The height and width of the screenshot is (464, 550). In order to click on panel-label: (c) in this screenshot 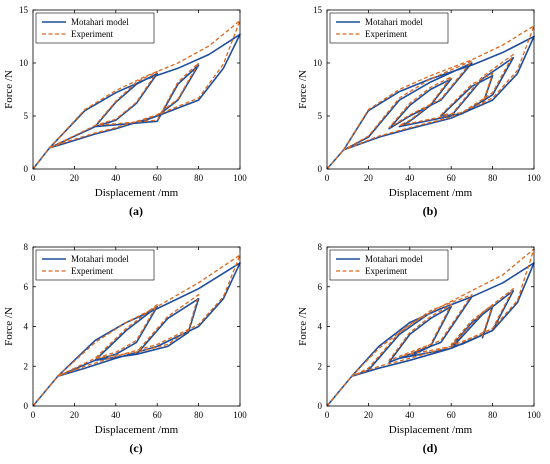, I will do `click(135, 448)`.